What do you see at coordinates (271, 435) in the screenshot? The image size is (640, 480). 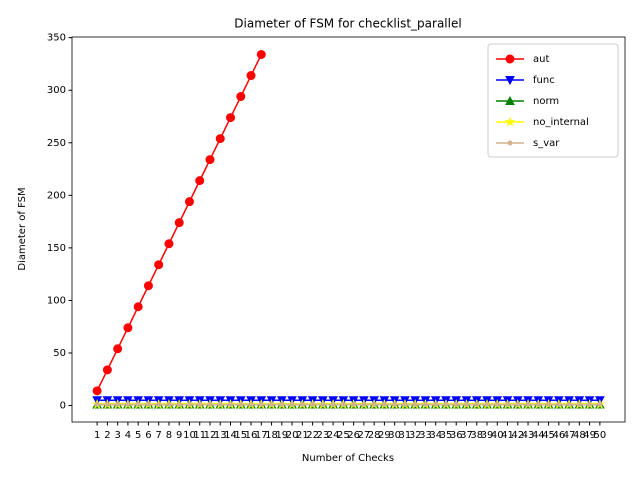 I see `x-tick-label: 18` at bounding box center [271, 435].